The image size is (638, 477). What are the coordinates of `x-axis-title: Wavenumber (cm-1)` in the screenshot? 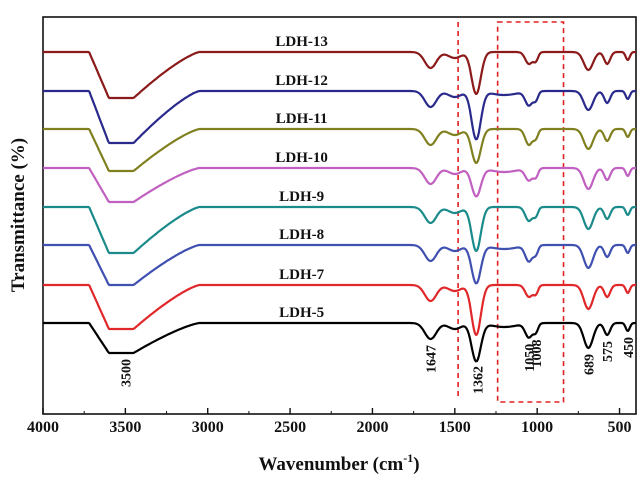 It's located at (338, 463).